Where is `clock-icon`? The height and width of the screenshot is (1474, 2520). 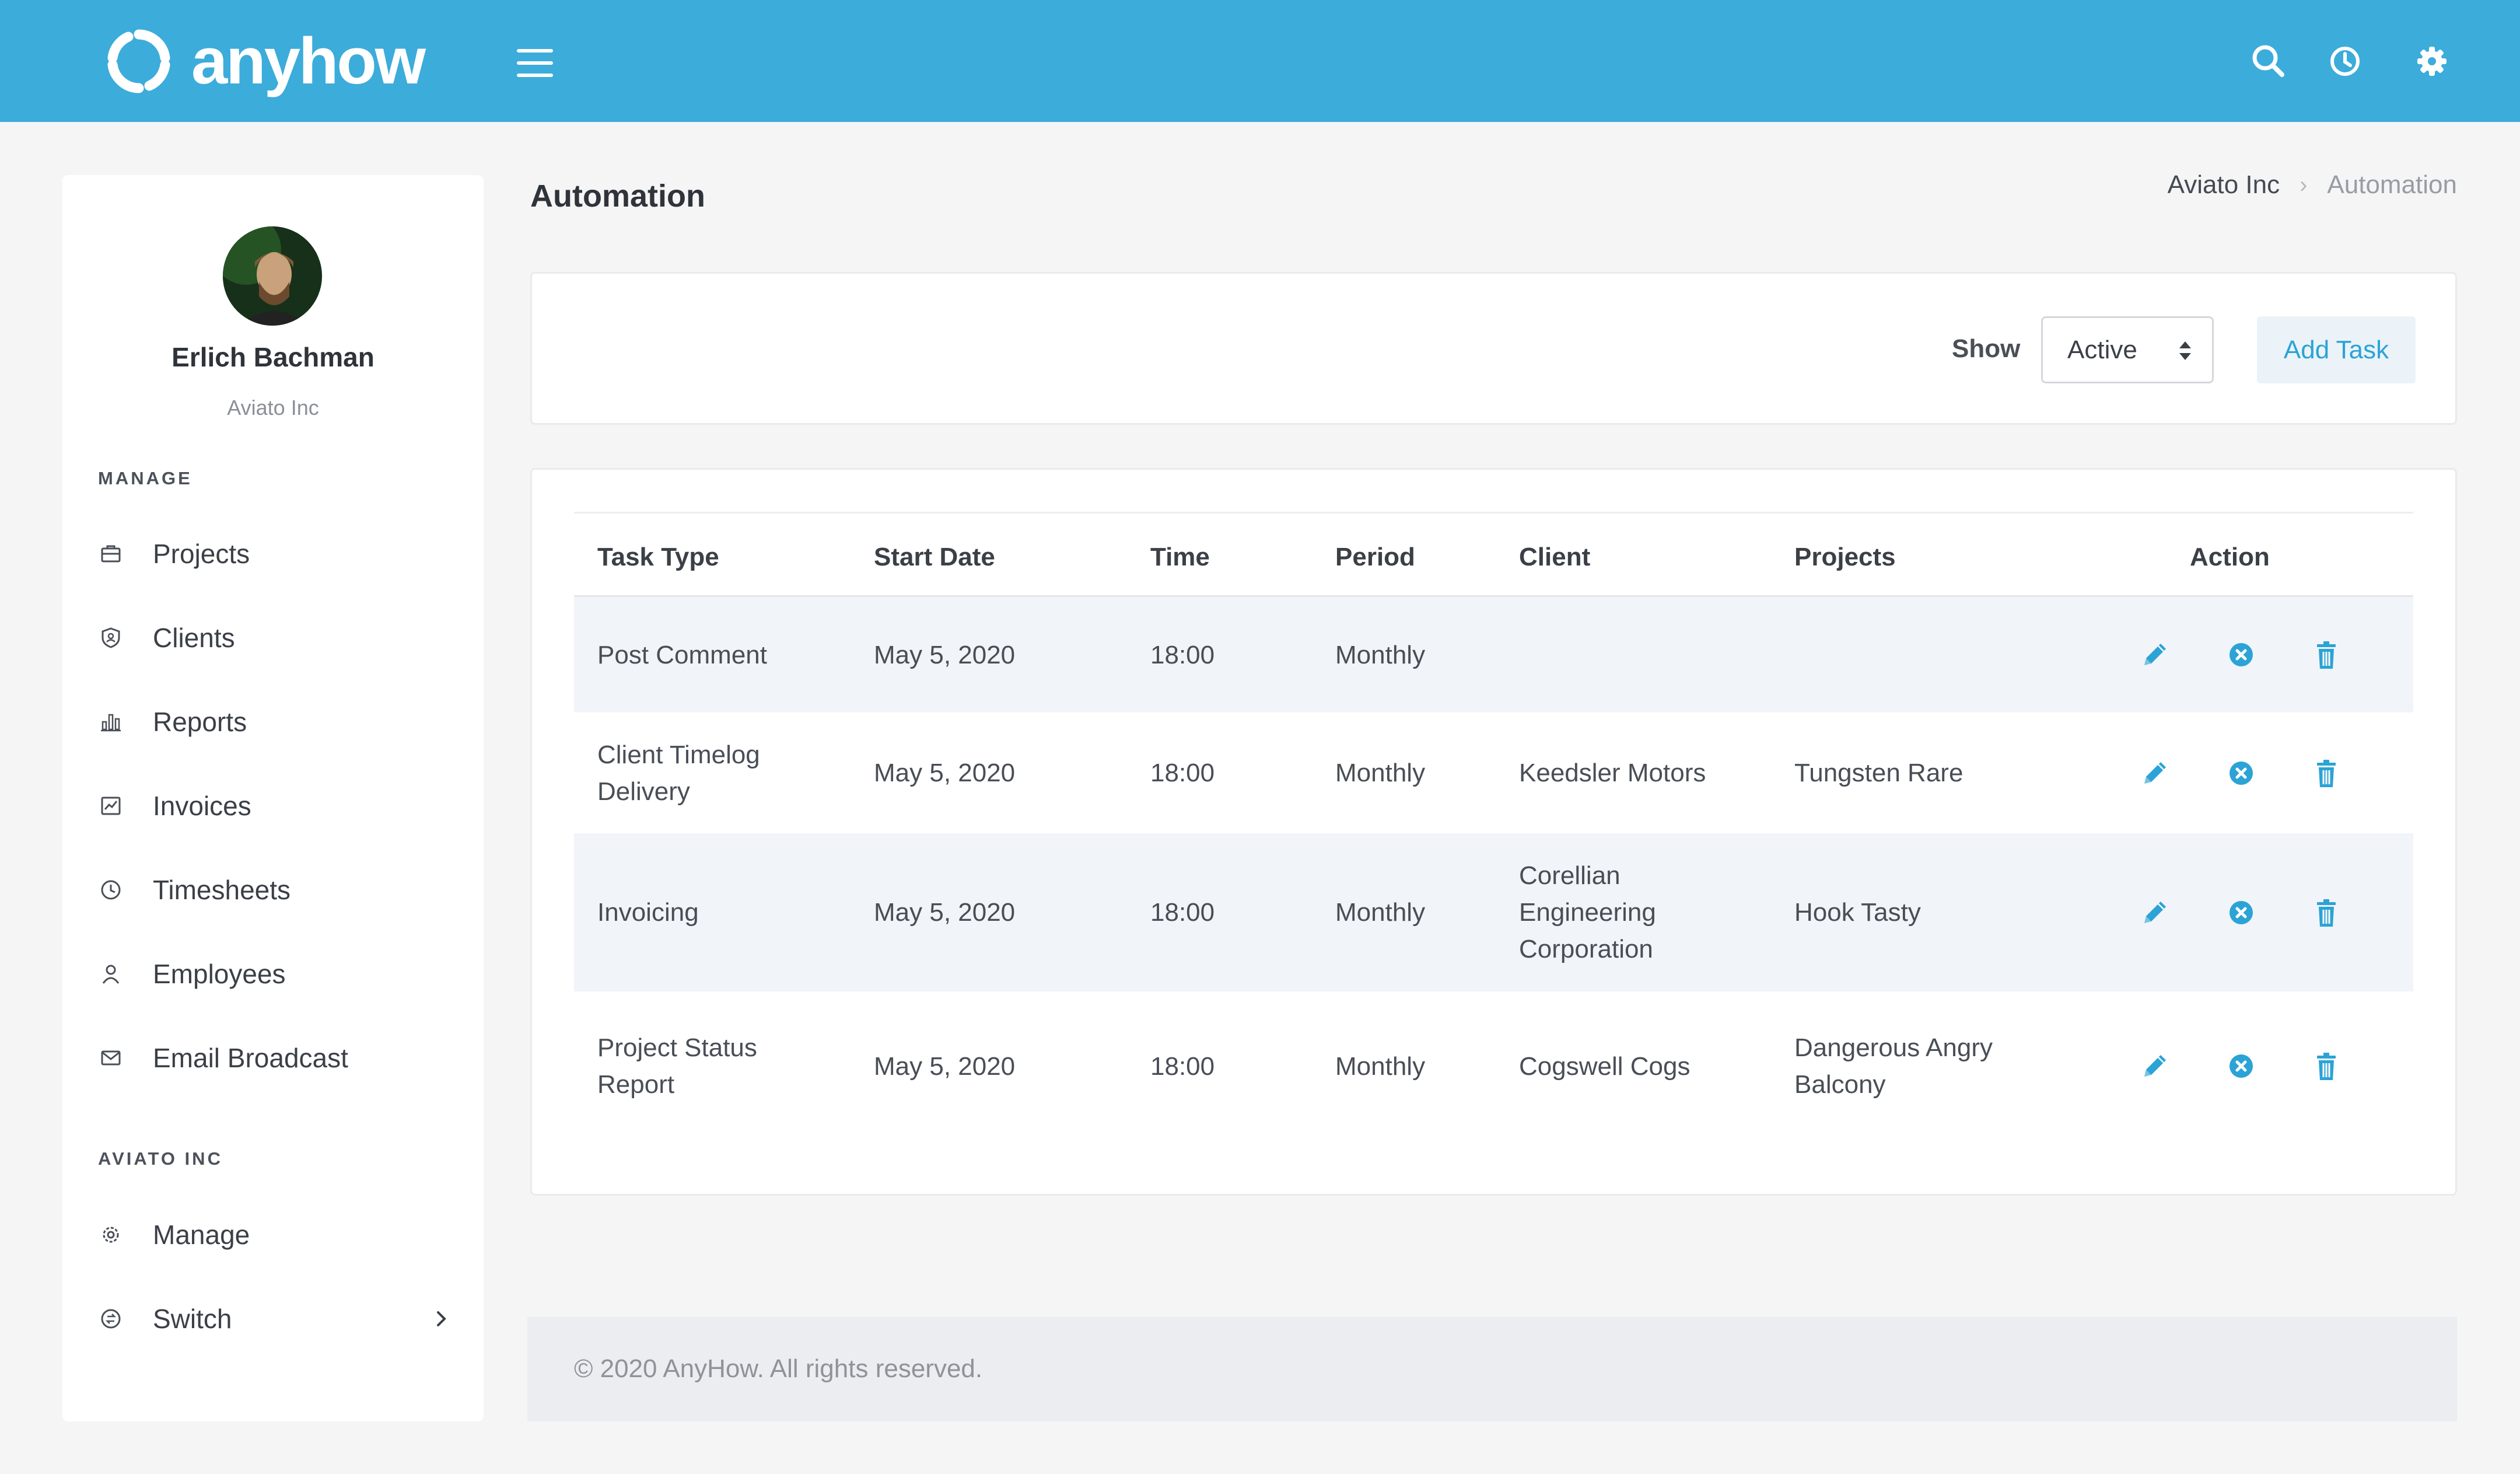 clock-icon is located at coordinates (2345, 61).